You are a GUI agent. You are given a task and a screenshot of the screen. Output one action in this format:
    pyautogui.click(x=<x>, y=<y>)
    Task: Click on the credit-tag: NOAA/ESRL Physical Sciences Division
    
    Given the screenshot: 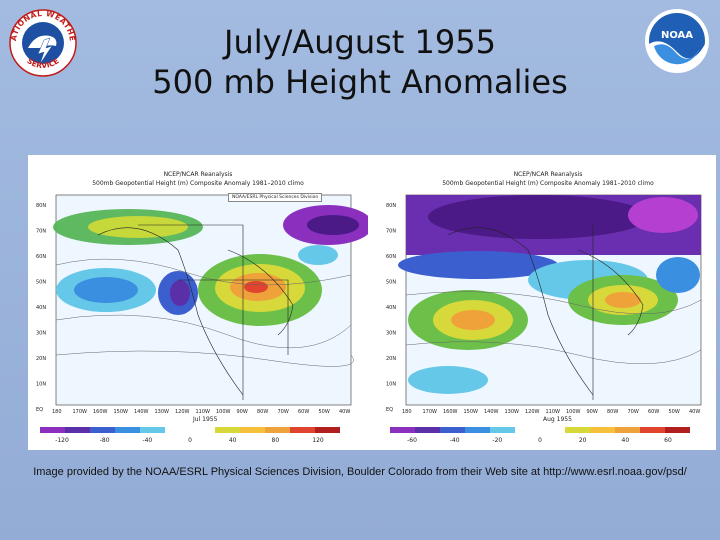 What is the action you would take?
    pyautogui.click(x=275, y=197)
    